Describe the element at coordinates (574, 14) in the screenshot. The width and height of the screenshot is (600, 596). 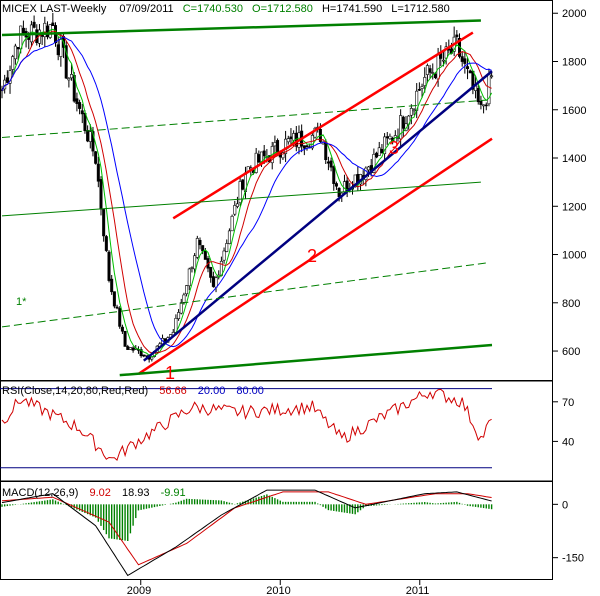
I see `price-y-tick-label: 2000` at that location.